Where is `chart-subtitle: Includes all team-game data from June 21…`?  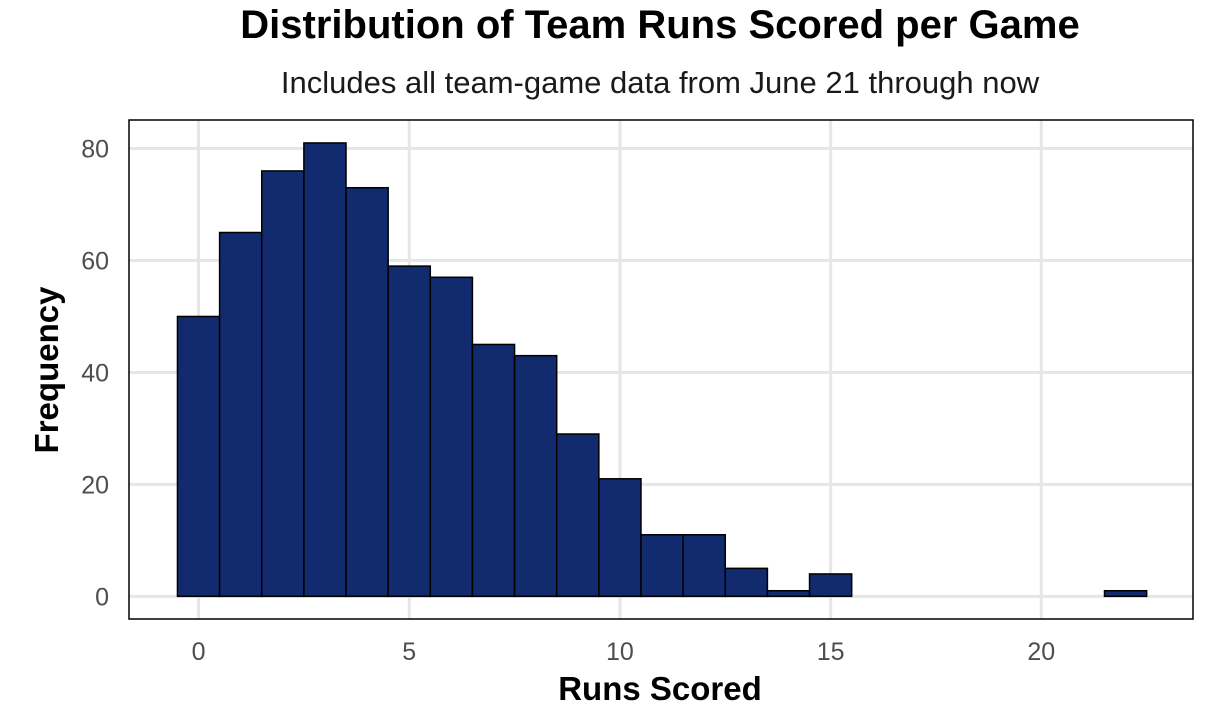 chart-subtitle: Includes all team-game data from June 21… is located at coordinates (660, 82).